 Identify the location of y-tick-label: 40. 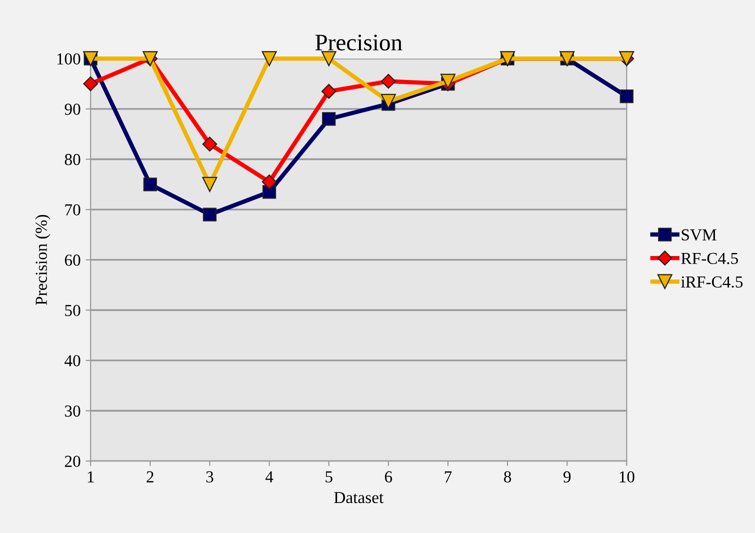
(72, 360).